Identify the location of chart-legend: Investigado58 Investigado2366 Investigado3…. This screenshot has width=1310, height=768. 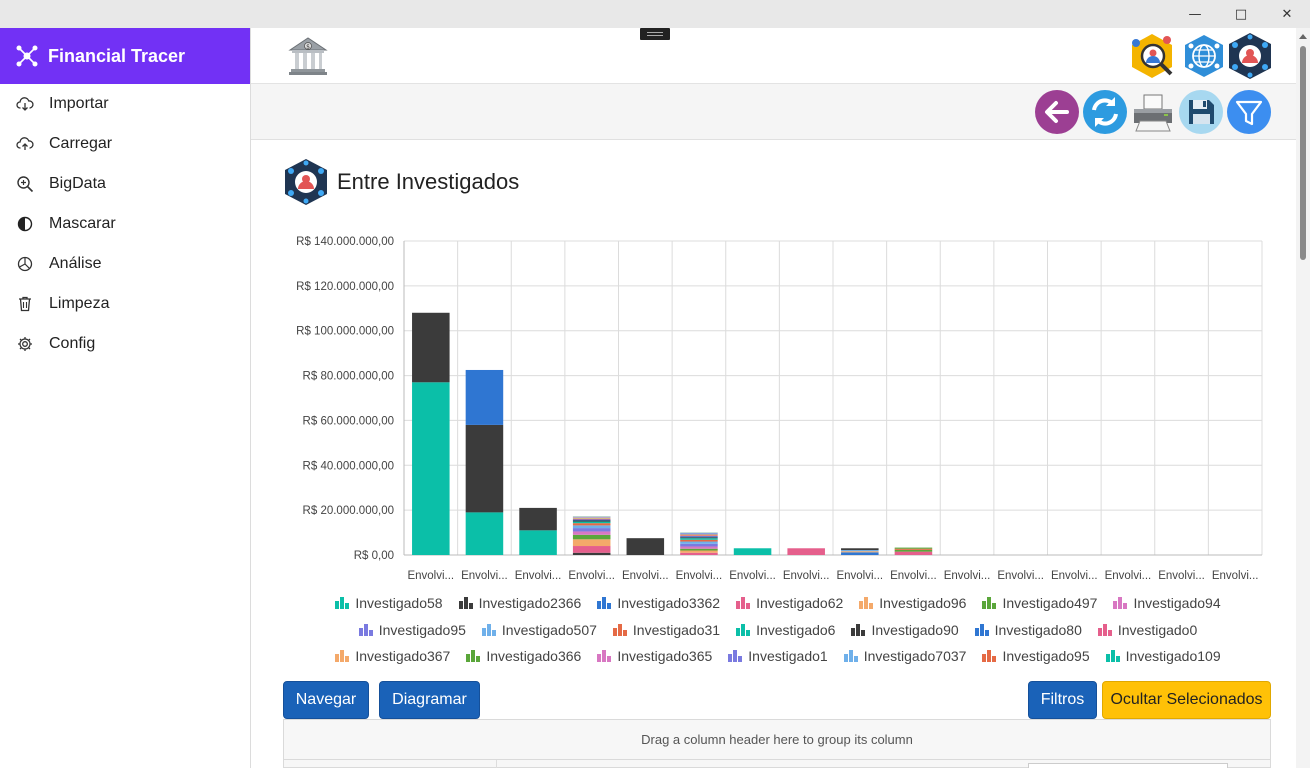
(778, 630).